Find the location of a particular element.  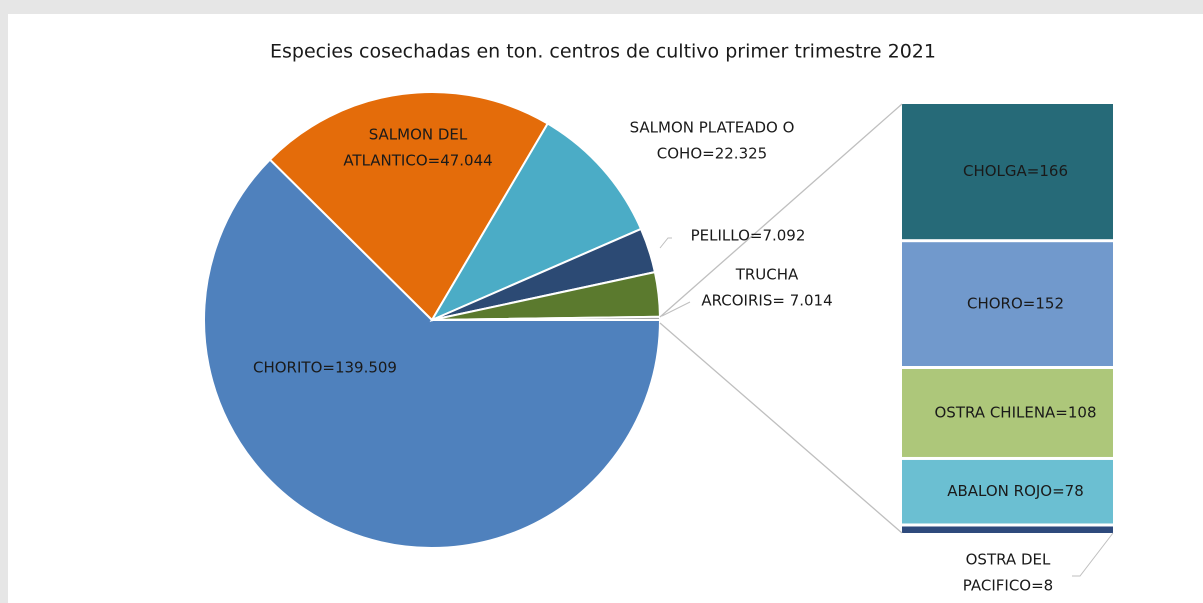

bar-label: CHORO=152 is located at coordinates (1015, 304).